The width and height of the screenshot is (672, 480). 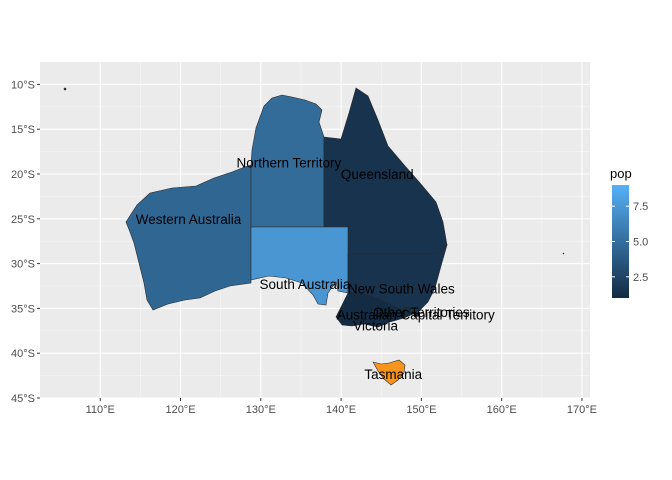 What do you see at coordinates (261, 410) in the screenshot?
I see `x-tick-label: 130°E` at bounding box center [261, 410].